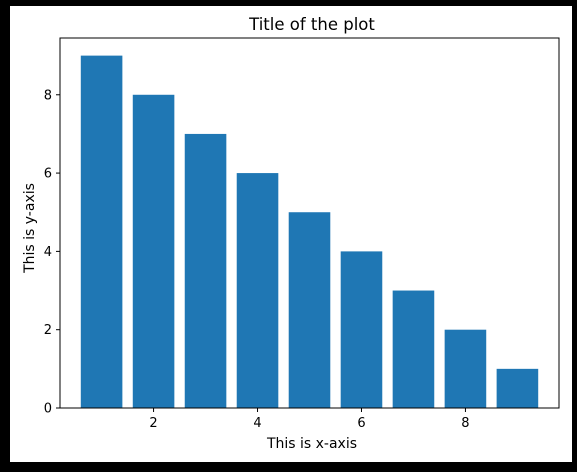  Describe the element at coordinates (361, 423) in the screenshot. I see `x-tick-label: 6` at that location.